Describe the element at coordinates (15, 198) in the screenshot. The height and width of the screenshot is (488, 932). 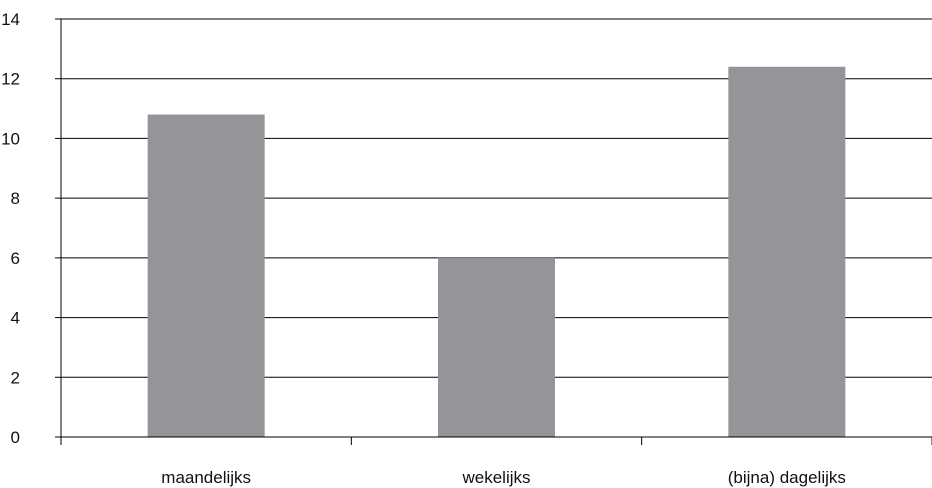
I see `y-tick-label: 8` at that location.